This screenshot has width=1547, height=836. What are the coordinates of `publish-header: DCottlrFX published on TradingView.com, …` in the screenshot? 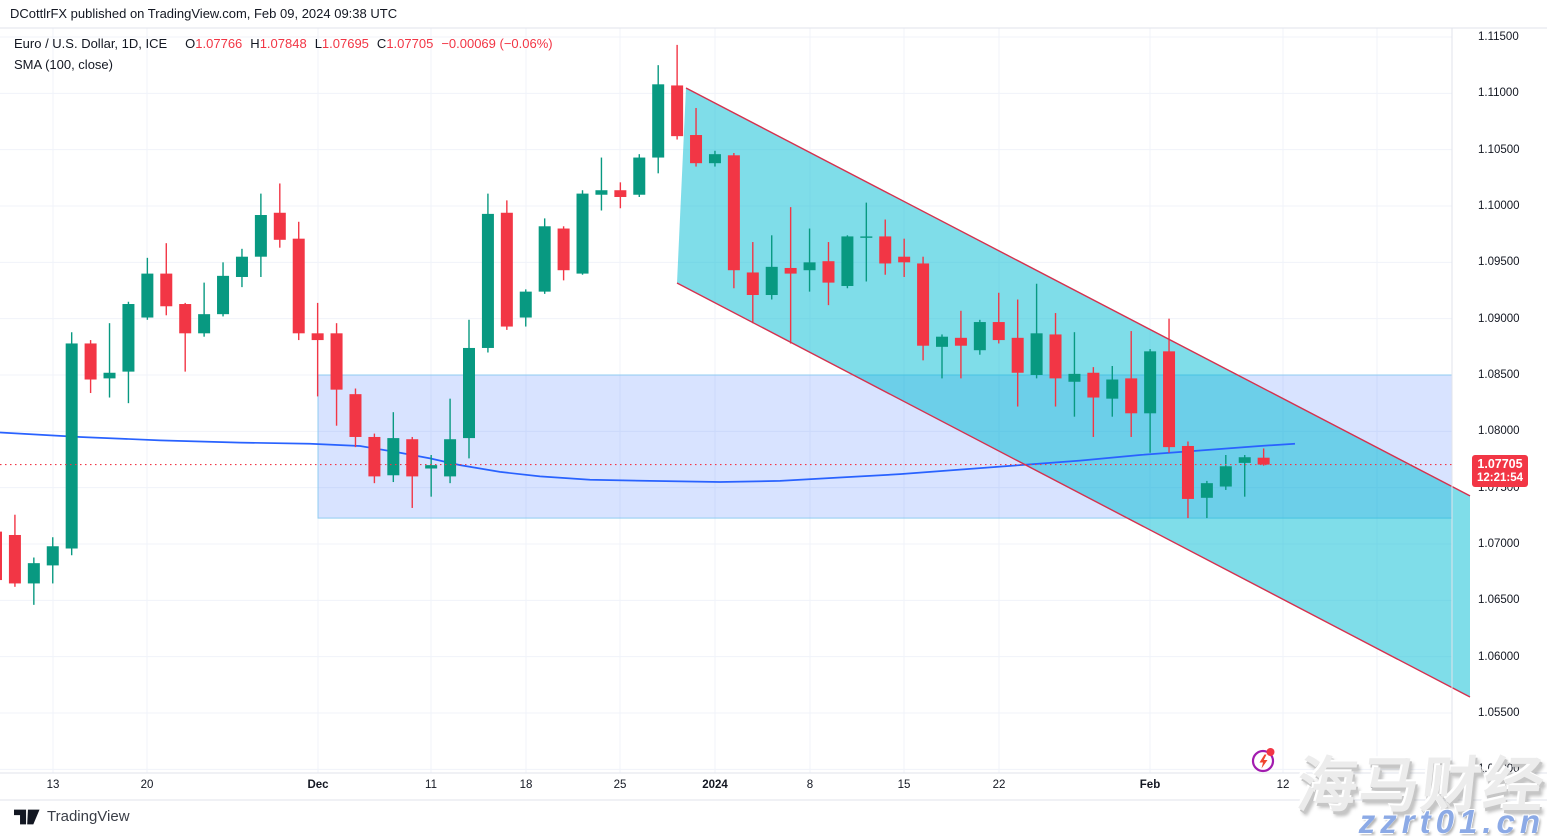 It's located at (204, 13).